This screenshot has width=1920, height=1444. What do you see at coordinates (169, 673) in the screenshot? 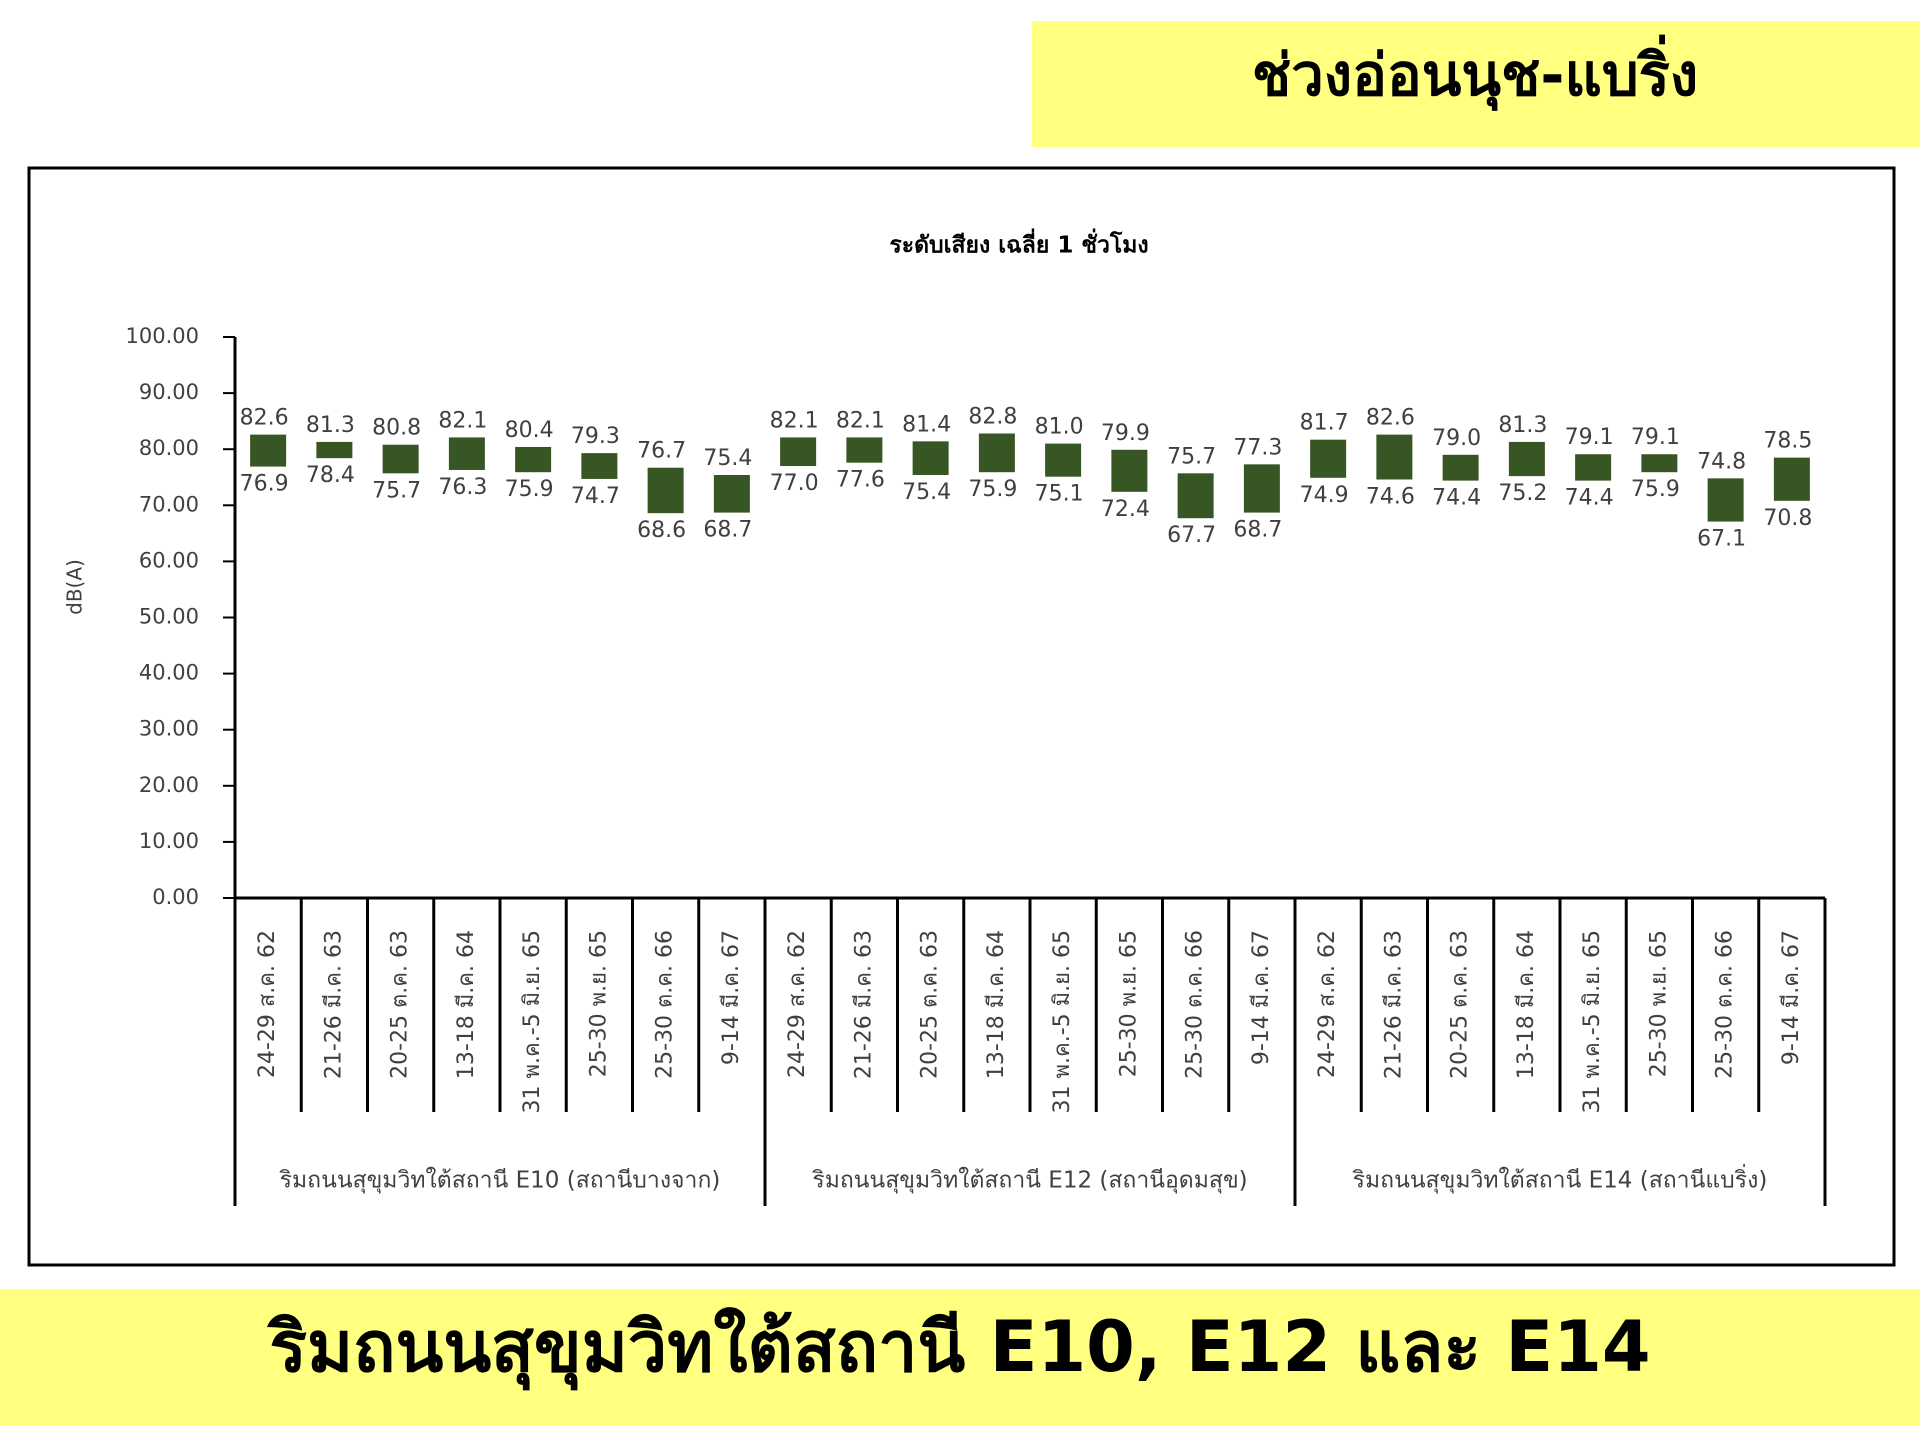
I see `y-tick-label: 40.00` at bounding box center [169, 673].